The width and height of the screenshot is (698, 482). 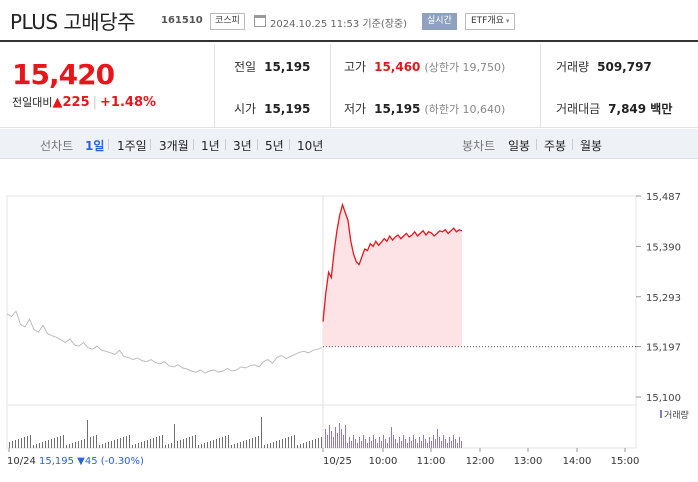 What do you see at coordinates (287, 109) in the screenshot?
I see `open-value: 15,195` at bounding box center [287, 109].